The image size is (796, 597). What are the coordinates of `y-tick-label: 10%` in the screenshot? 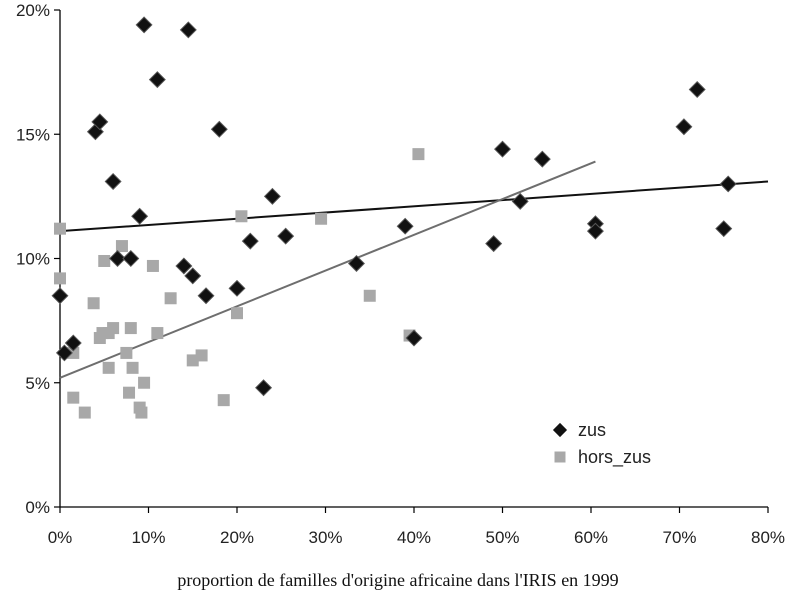 It's located at (33, 259).